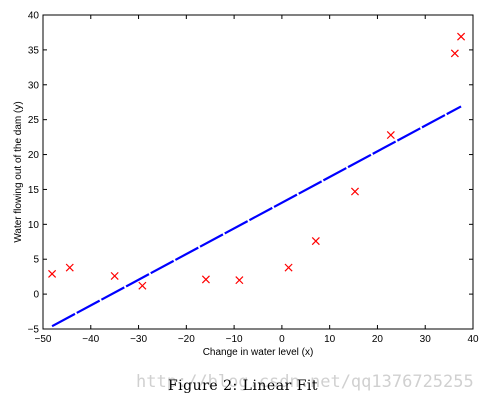 The height and width of the screenshot is (405, 486). Describe the element at coordinates (36, 295) in the screenshot. I see `y-tick-label: 0` at that location.